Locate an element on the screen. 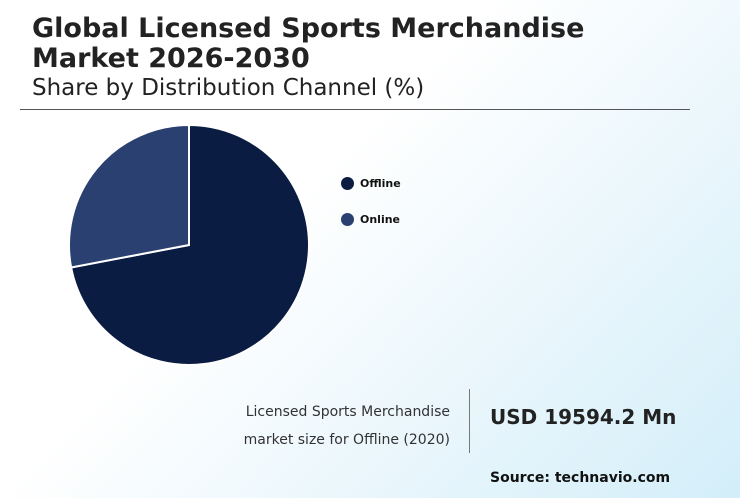  source-credit: Source: technavio.com is located at coordinates (580, 478).